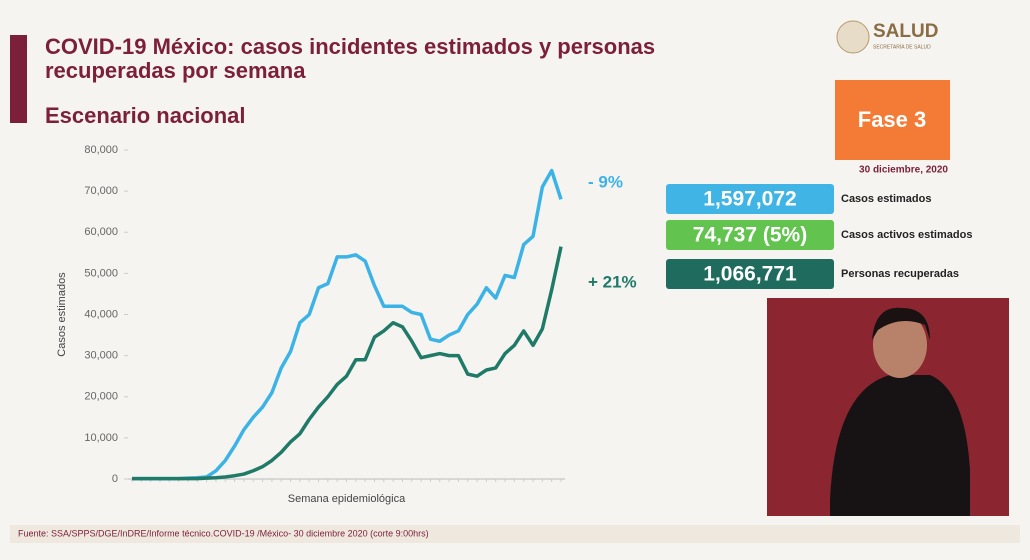 This screenshot has width=1030, height=560. What do you see at coordinates (101, 150) in the screenshot?
I see `y-tick-label: 80,000` at bounding box center [101, 150].